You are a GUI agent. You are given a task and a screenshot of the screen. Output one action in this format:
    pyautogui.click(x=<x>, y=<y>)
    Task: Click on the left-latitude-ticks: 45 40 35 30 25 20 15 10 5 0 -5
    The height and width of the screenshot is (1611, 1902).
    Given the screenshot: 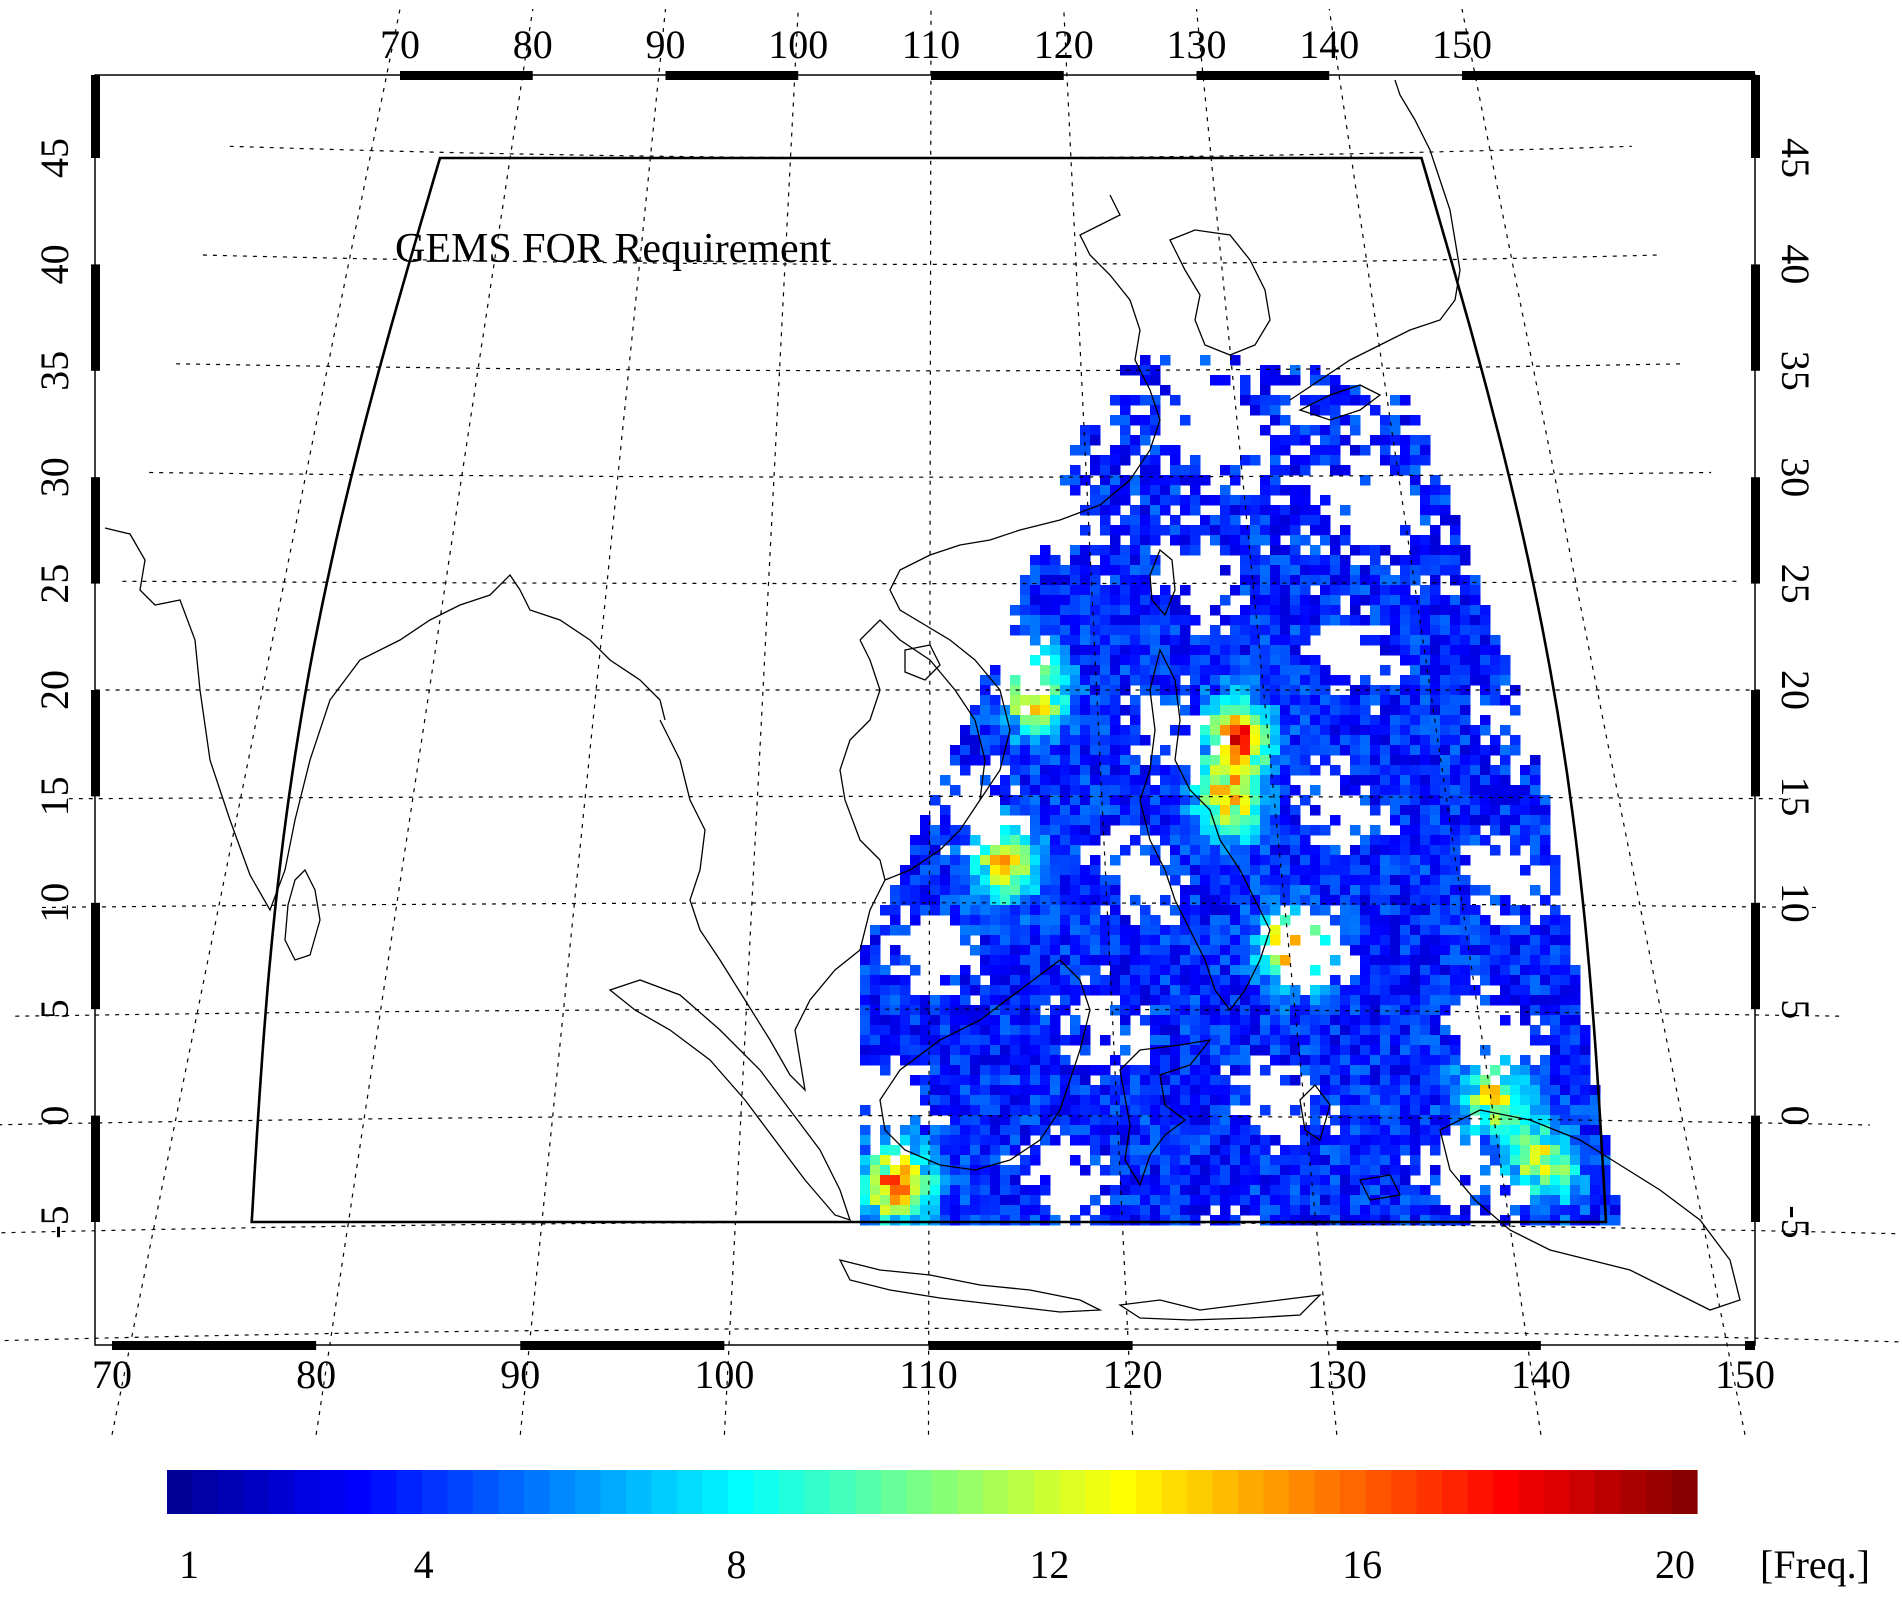 What is the action you would take?
    pyautogui.click(x=54, y=688)
    